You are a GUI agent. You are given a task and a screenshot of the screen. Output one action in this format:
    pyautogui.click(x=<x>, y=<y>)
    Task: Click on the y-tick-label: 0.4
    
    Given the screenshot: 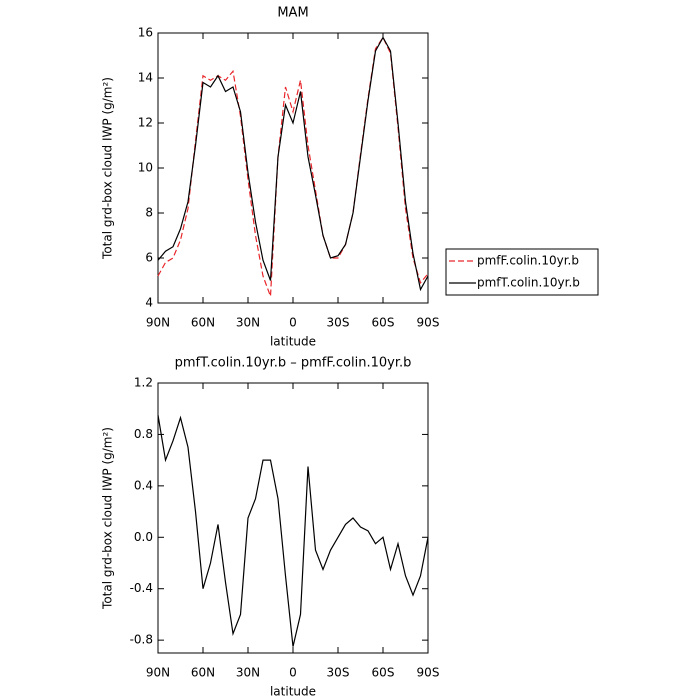 What is the action you would take?
    pyautogui.click(x=143, y=485)
    